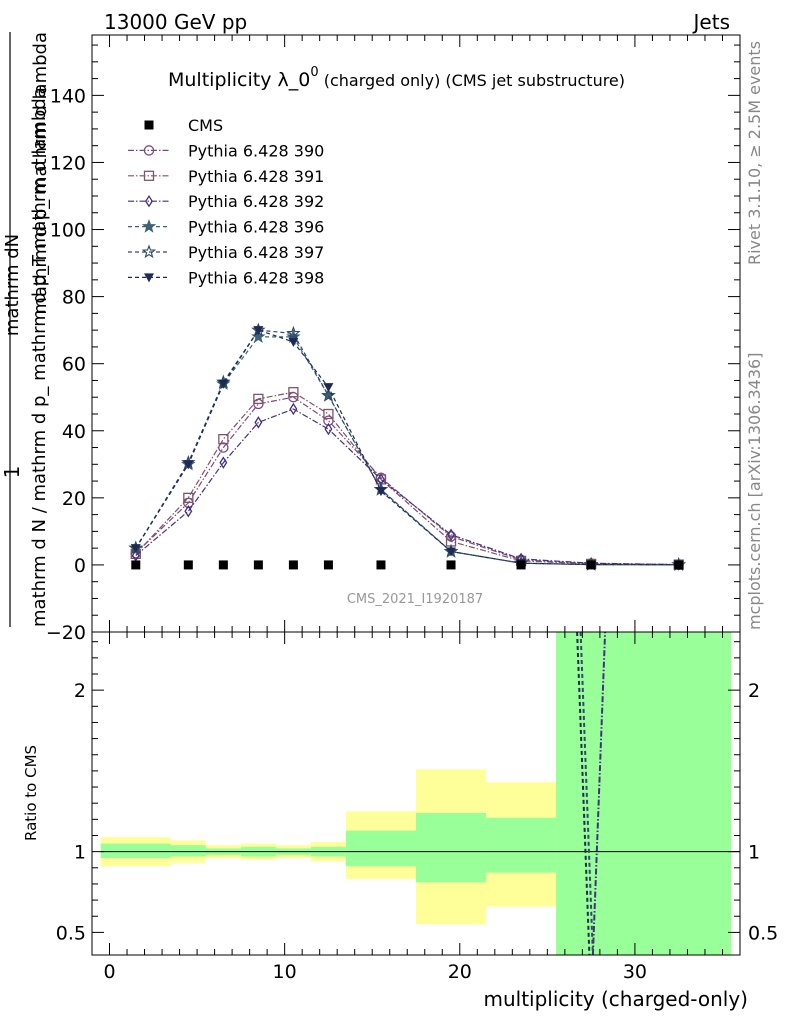 The height and width of the screenshot is (1024, 786). Describe the element at coordinates (256, 252) in the screenshot. I see `legend-label: Pythia 6.428 397` at that location.